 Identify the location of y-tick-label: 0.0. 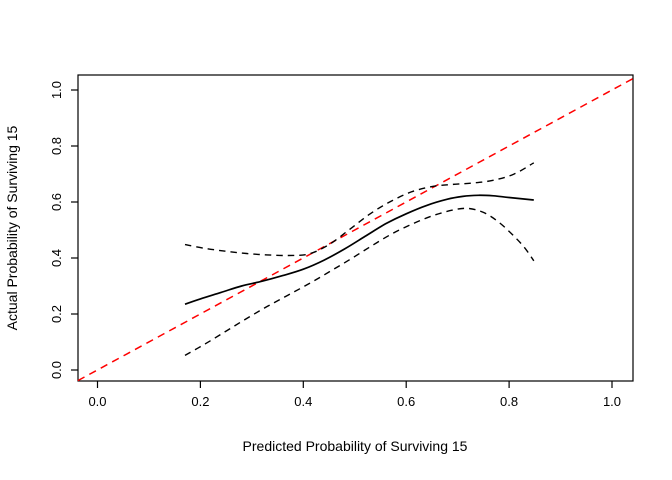
(56, 370).